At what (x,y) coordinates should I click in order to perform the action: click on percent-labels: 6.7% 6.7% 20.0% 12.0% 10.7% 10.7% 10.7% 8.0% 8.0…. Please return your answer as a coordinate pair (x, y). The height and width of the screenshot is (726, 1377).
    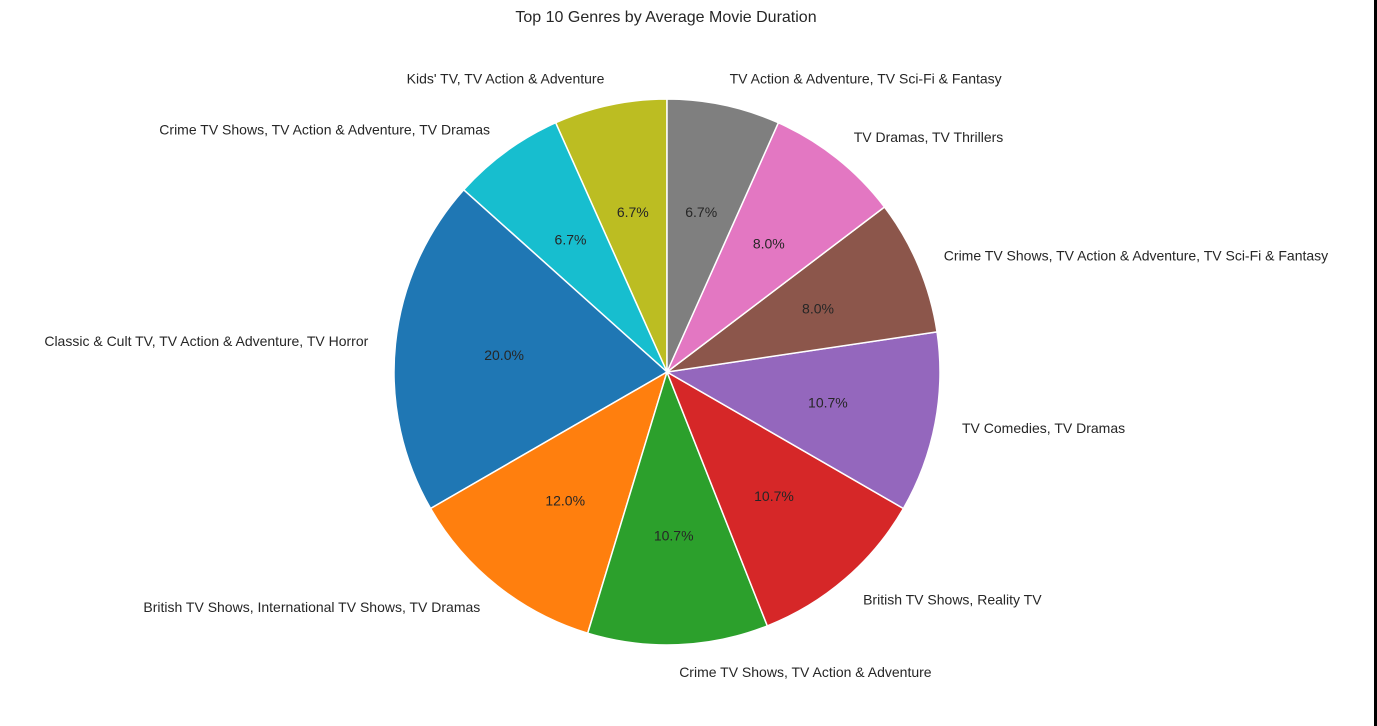
    Looking at the image, I should click on (666, 374).